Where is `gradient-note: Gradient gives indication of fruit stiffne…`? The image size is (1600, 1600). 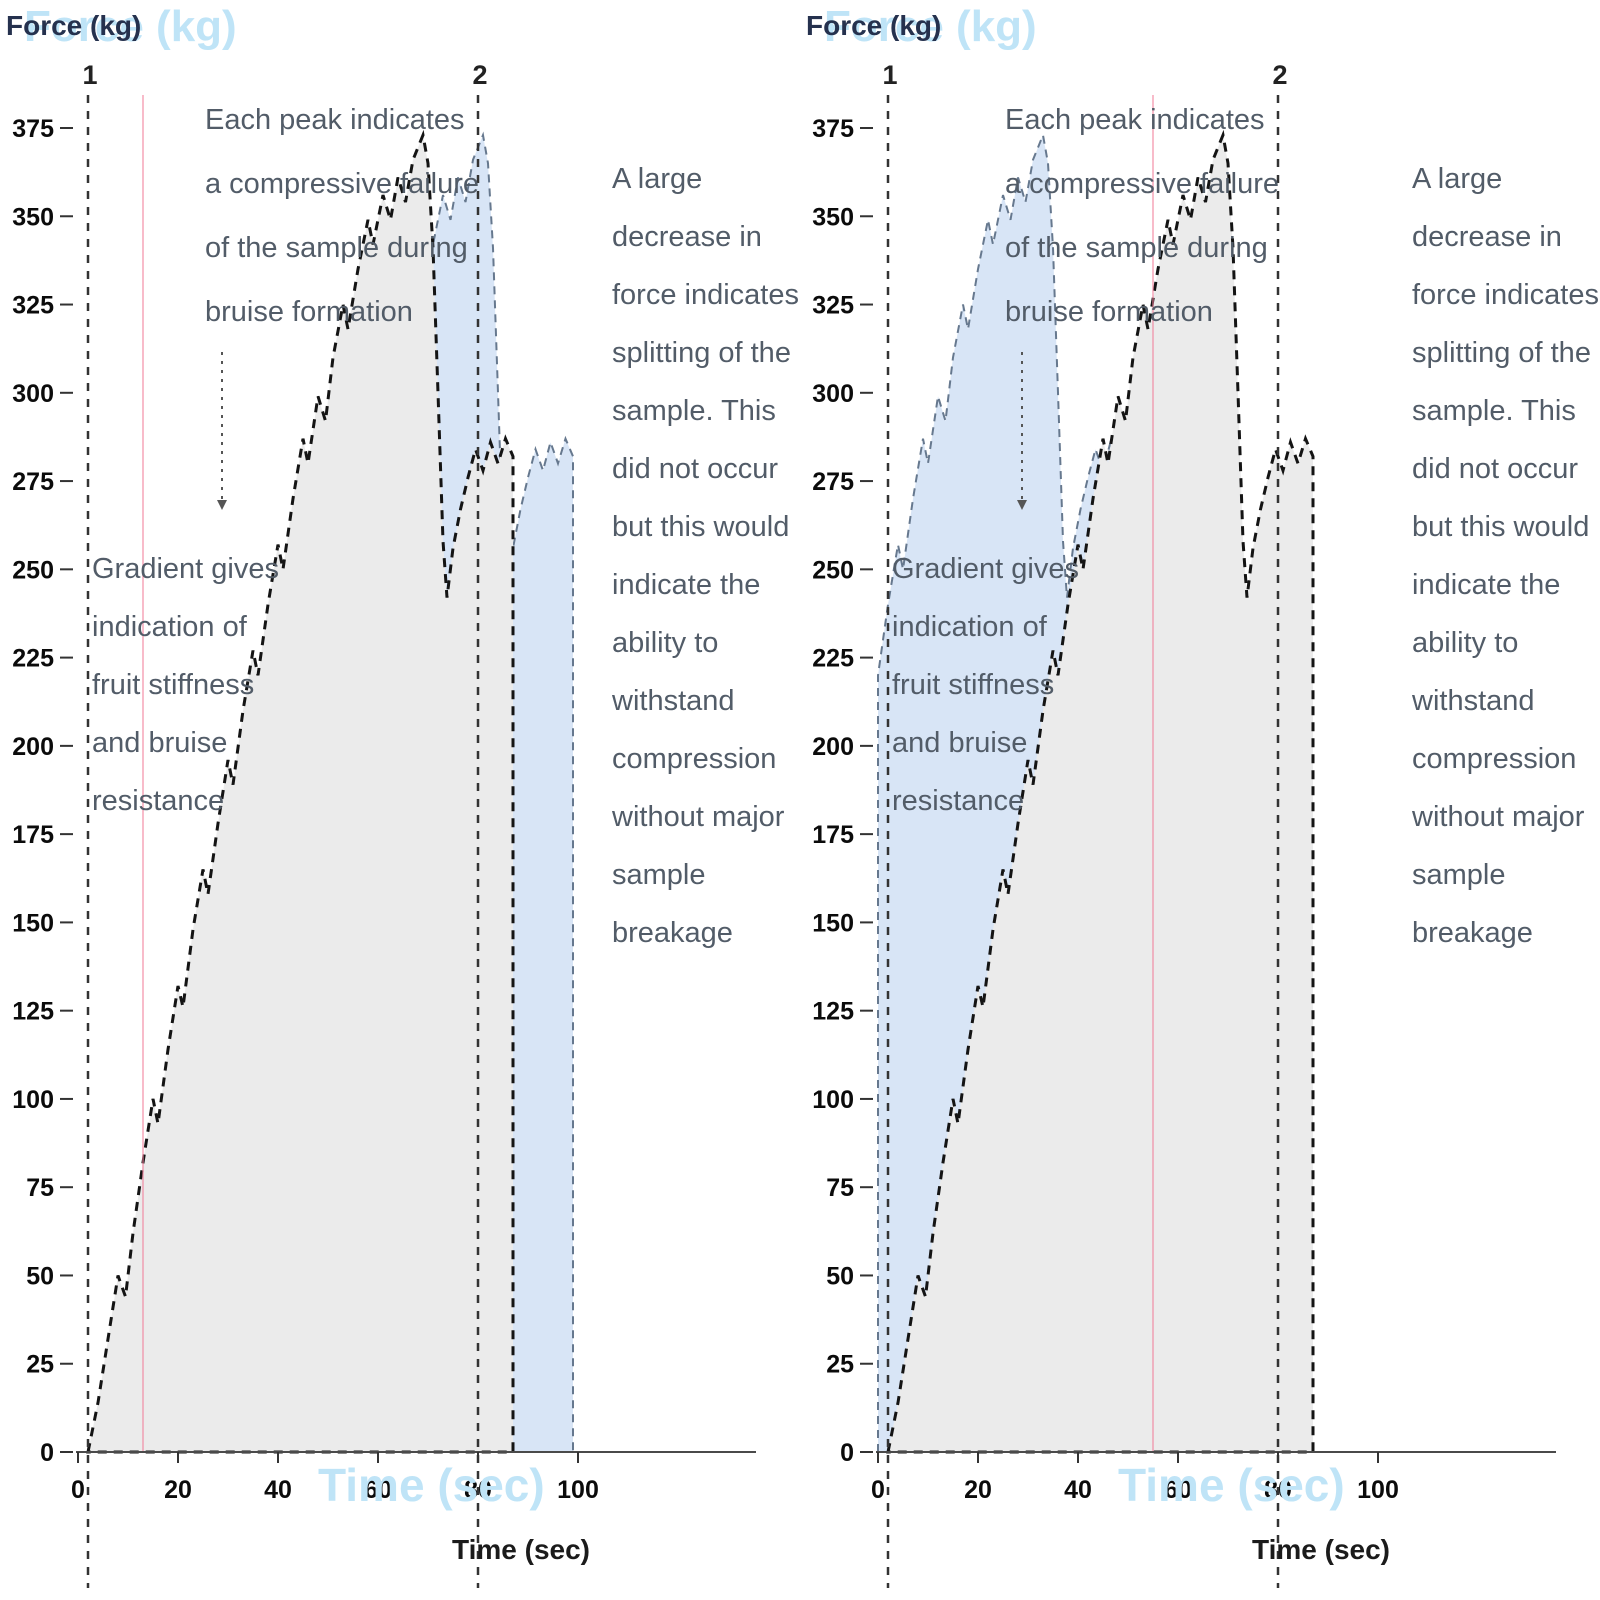
gradient-note: Gradient gives indication of fruit stiffne… is located at coordinates (185, 685).